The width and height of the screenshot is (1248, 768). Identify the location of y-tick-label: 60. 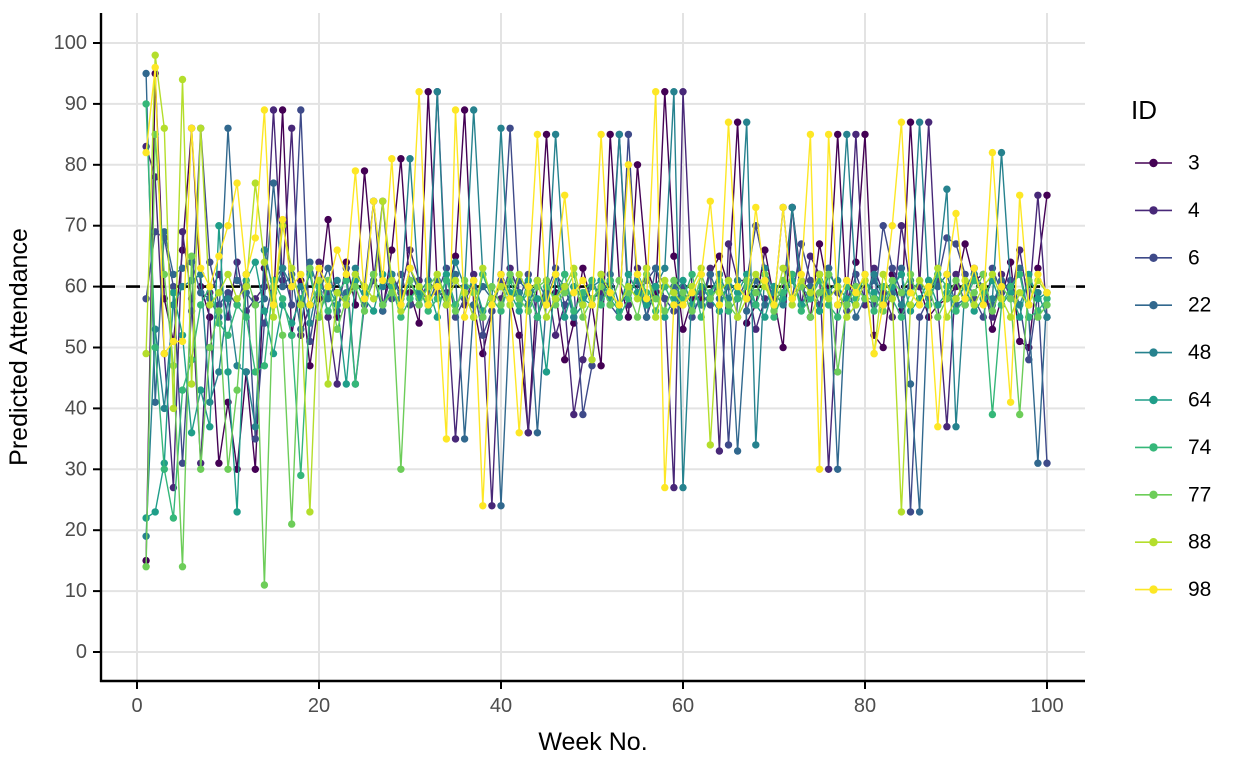
(76, 287).